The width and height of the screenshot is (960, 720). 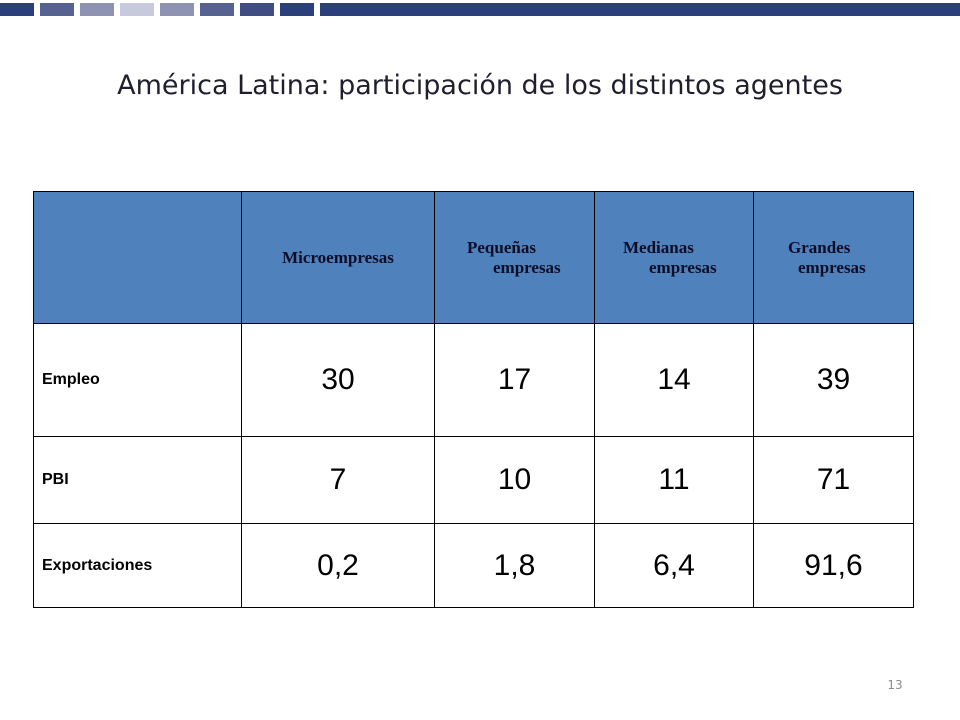 I want to click on cell-value: 91,6, so click(x=833, y=565).